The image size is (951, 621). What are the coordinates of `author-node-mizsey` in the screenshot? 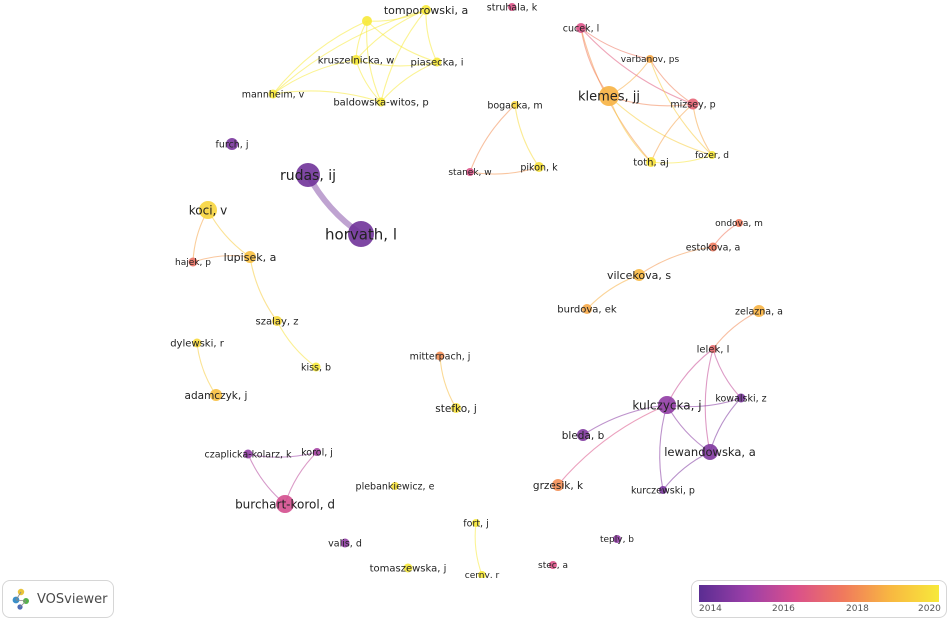 It's located at (693, 104).